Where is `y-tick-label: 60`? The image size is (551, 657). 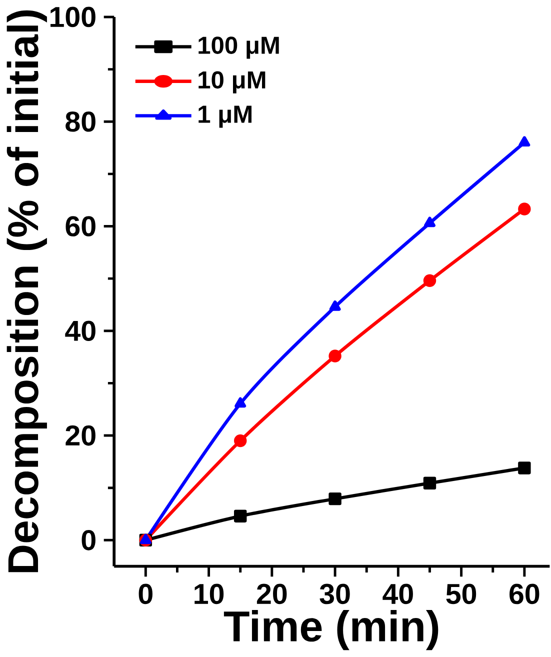
y-tick-label: 60 is located at coordinates (81, 226).